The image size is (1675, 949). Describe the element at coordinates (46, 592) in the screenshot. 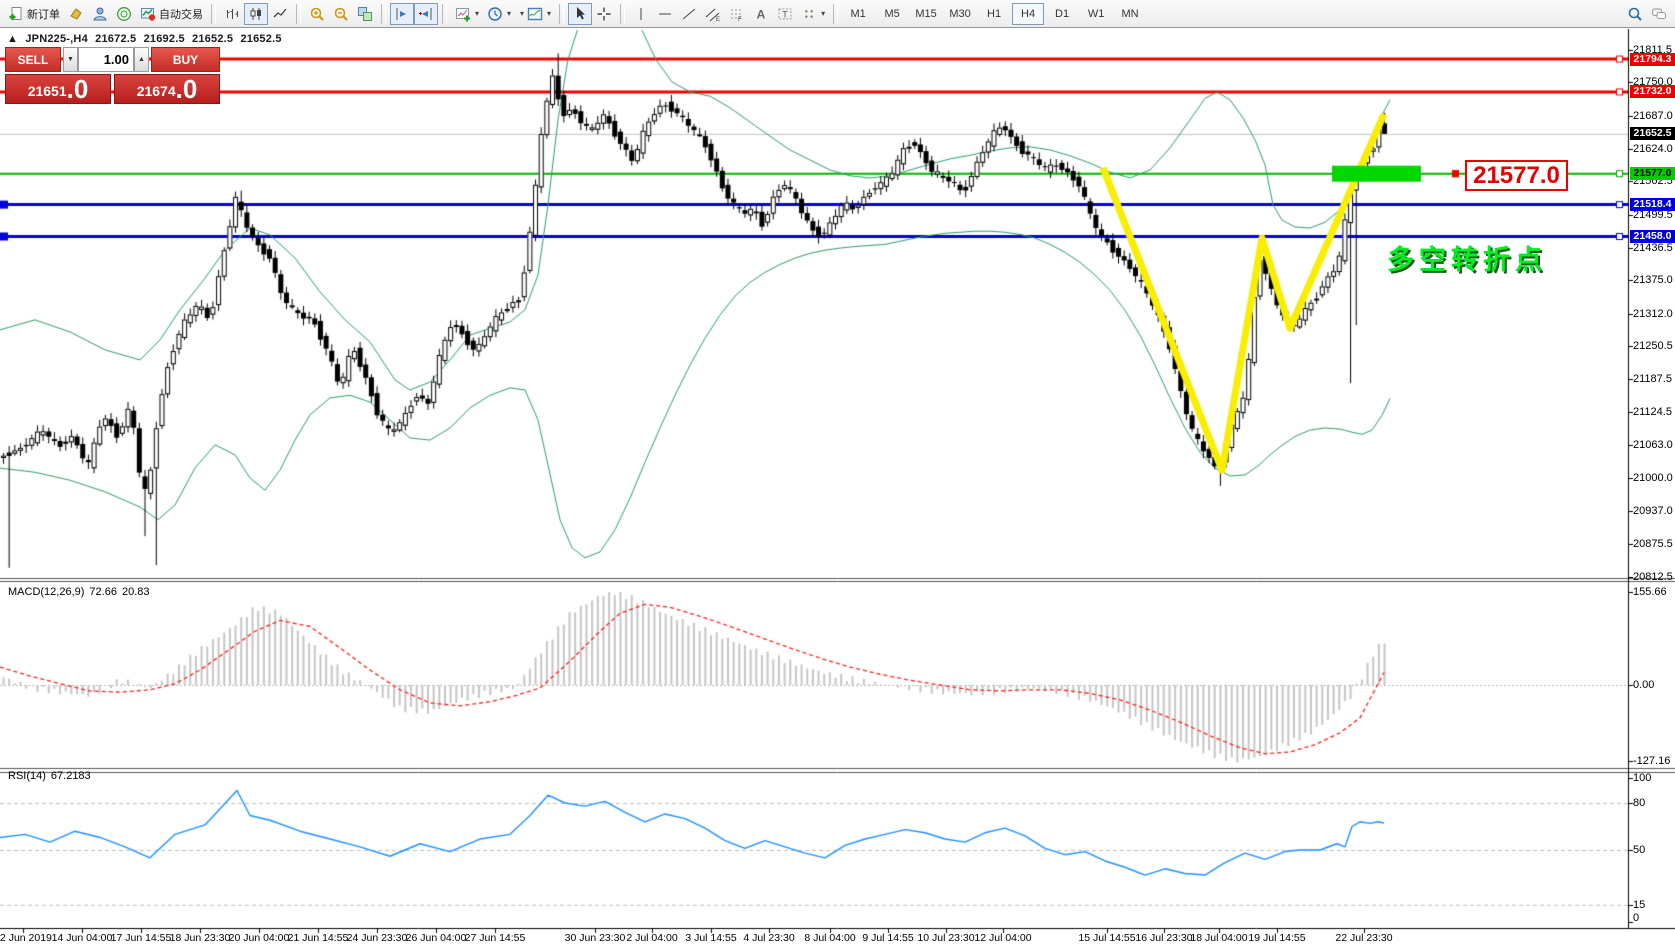

I see `macd-name: MACD(12,26,9)` at that location.